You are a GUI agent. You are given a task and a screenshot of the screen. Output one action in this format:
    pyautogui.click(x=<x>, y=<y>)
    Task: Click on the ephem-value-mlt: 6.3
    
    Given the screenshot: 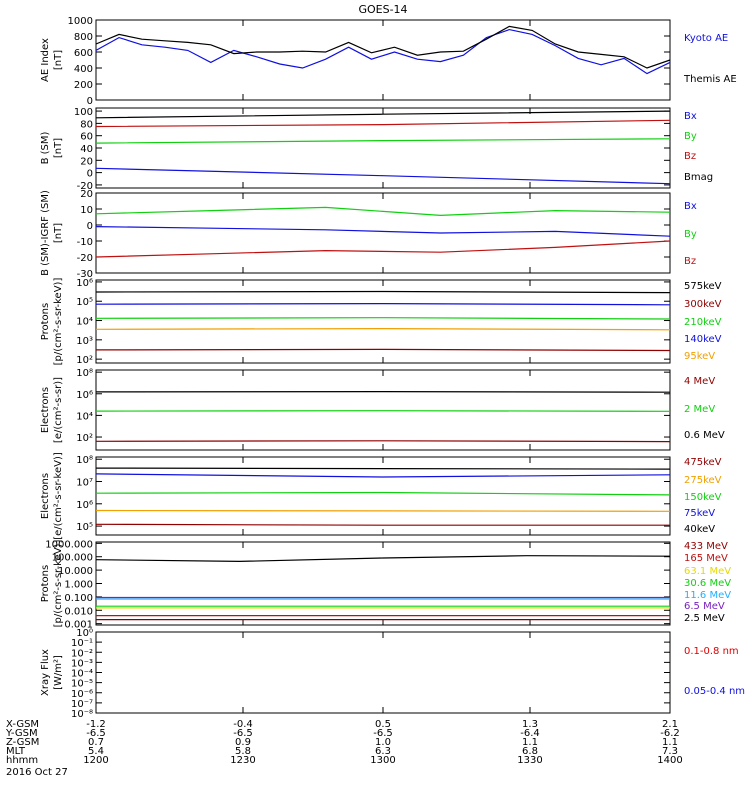 What is the action you would take?
    pyautogui.click(x=383, y=751)
    